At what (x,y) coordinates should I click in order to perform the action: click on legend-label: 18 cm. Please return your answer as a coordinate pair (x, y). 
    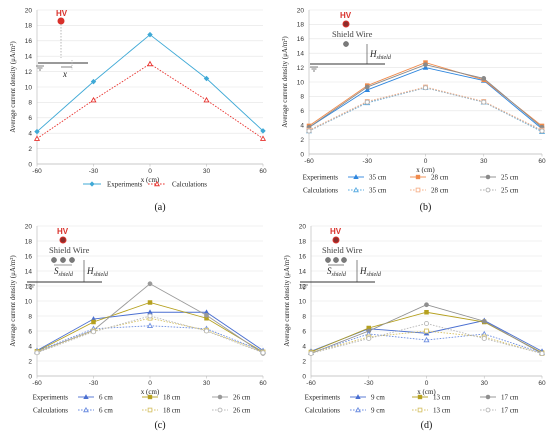
    Looking at the image, I should click on (172, 411).